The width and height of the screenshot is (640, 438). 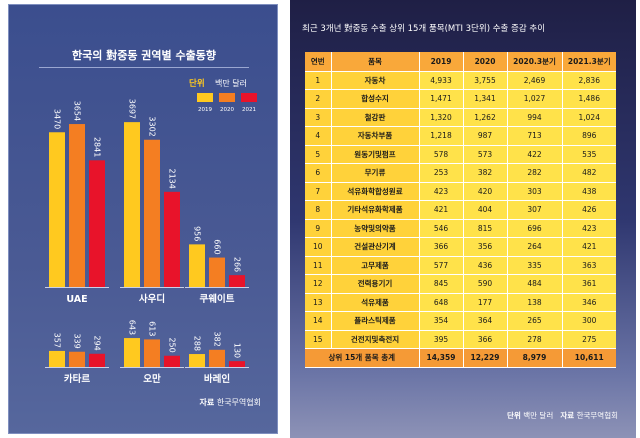 I want to click on table-row: 2 합성수지 1,471 1,341 1,027 1,486, so click(x=460, y=99).